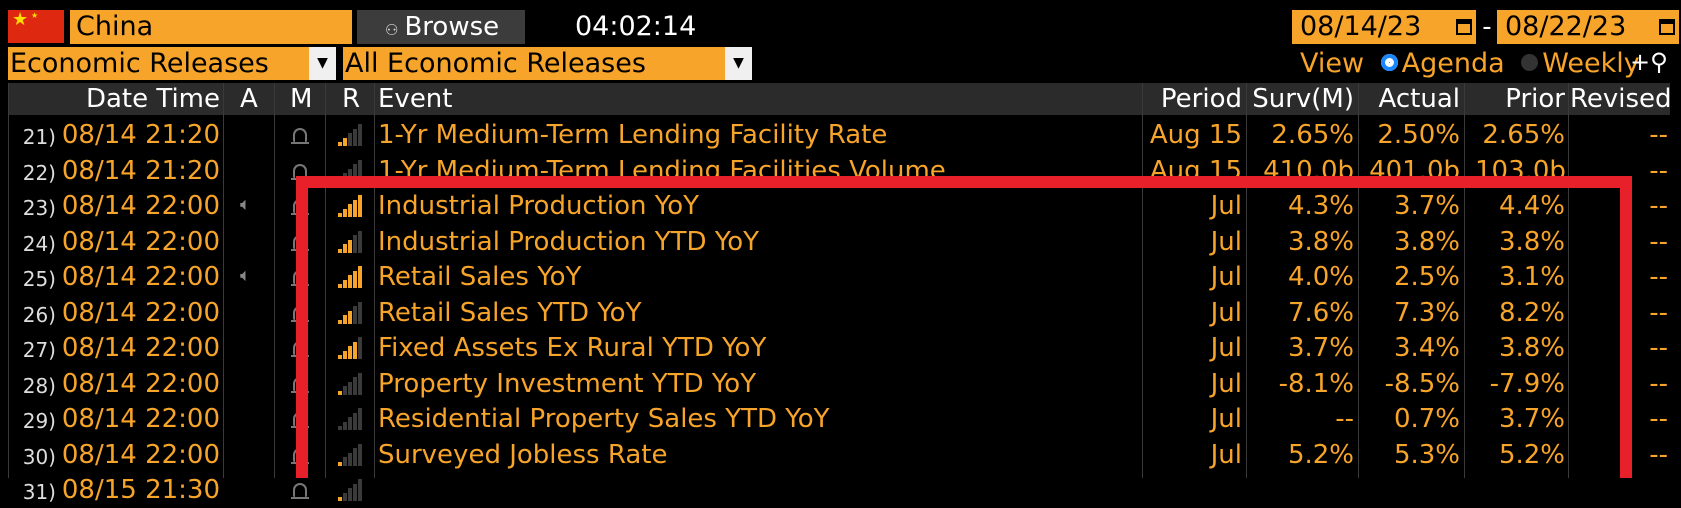  Describe the element at coordinates (152, 99) in the screenshot. I see `col-datetime: Date Time` at that location.